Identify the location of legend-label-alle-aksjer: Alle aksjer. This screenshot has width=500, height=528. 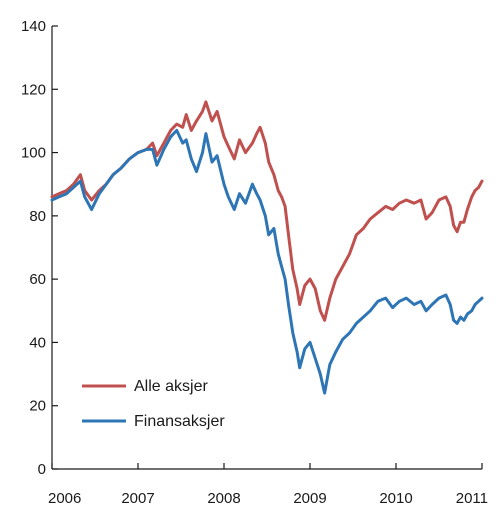
(171, 386).